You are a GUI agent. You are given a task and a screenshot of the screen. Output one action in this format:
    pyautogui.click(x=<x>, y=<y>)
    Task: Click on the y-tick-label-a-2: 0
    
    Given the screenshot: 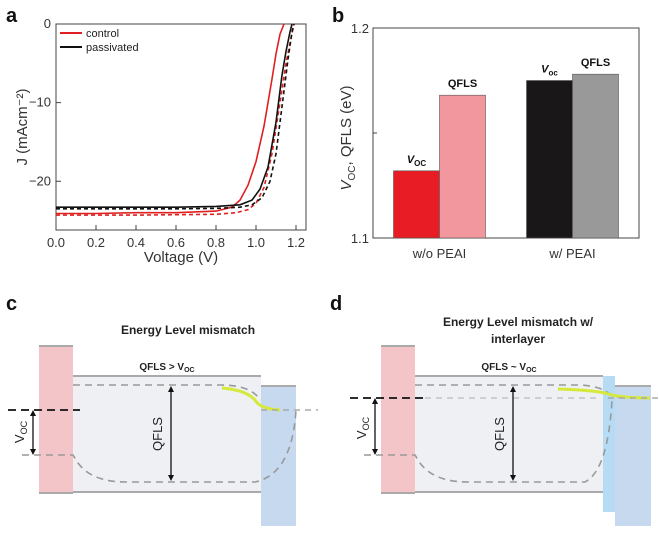 What is the action you would take?
    pyautogui.click(x=47, y=23)
    